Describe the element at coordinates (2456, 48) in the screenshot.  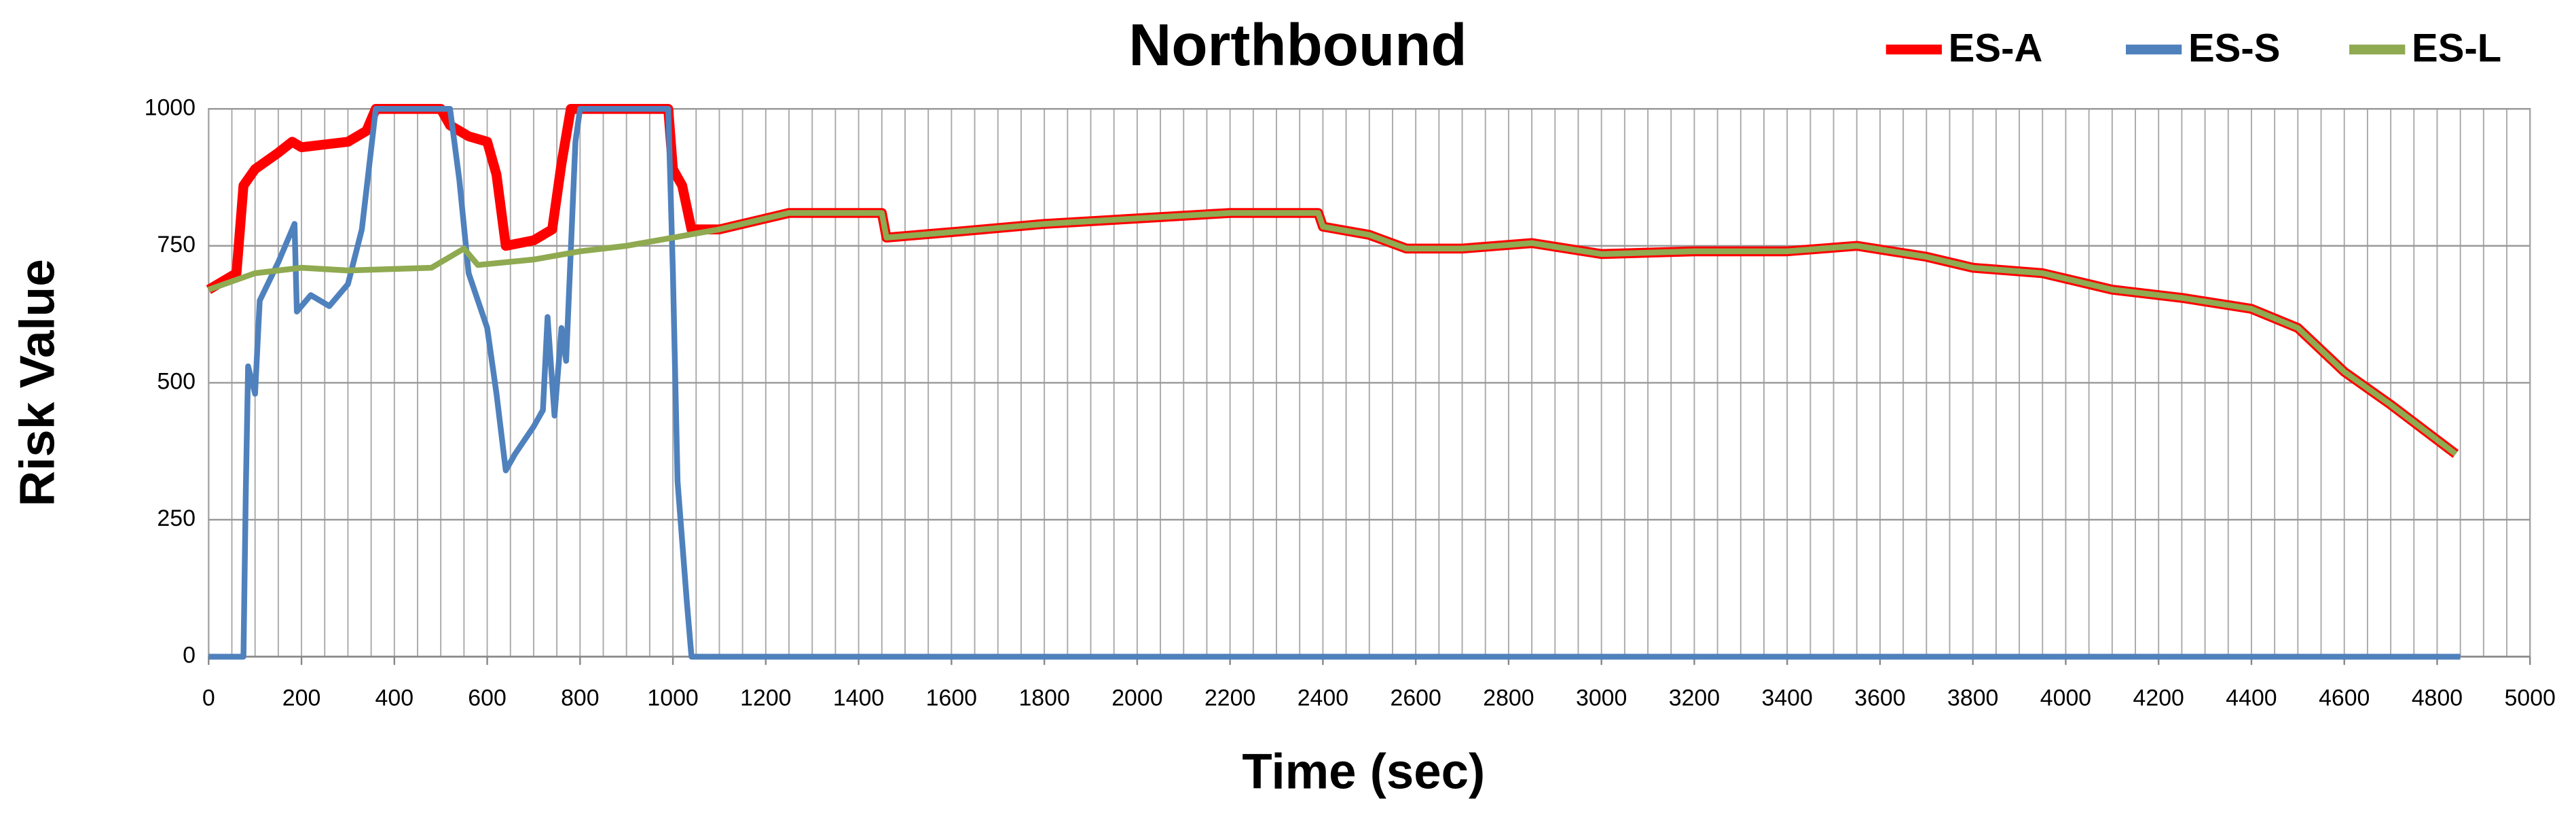
I see `legend-label: ES-L` at that location.